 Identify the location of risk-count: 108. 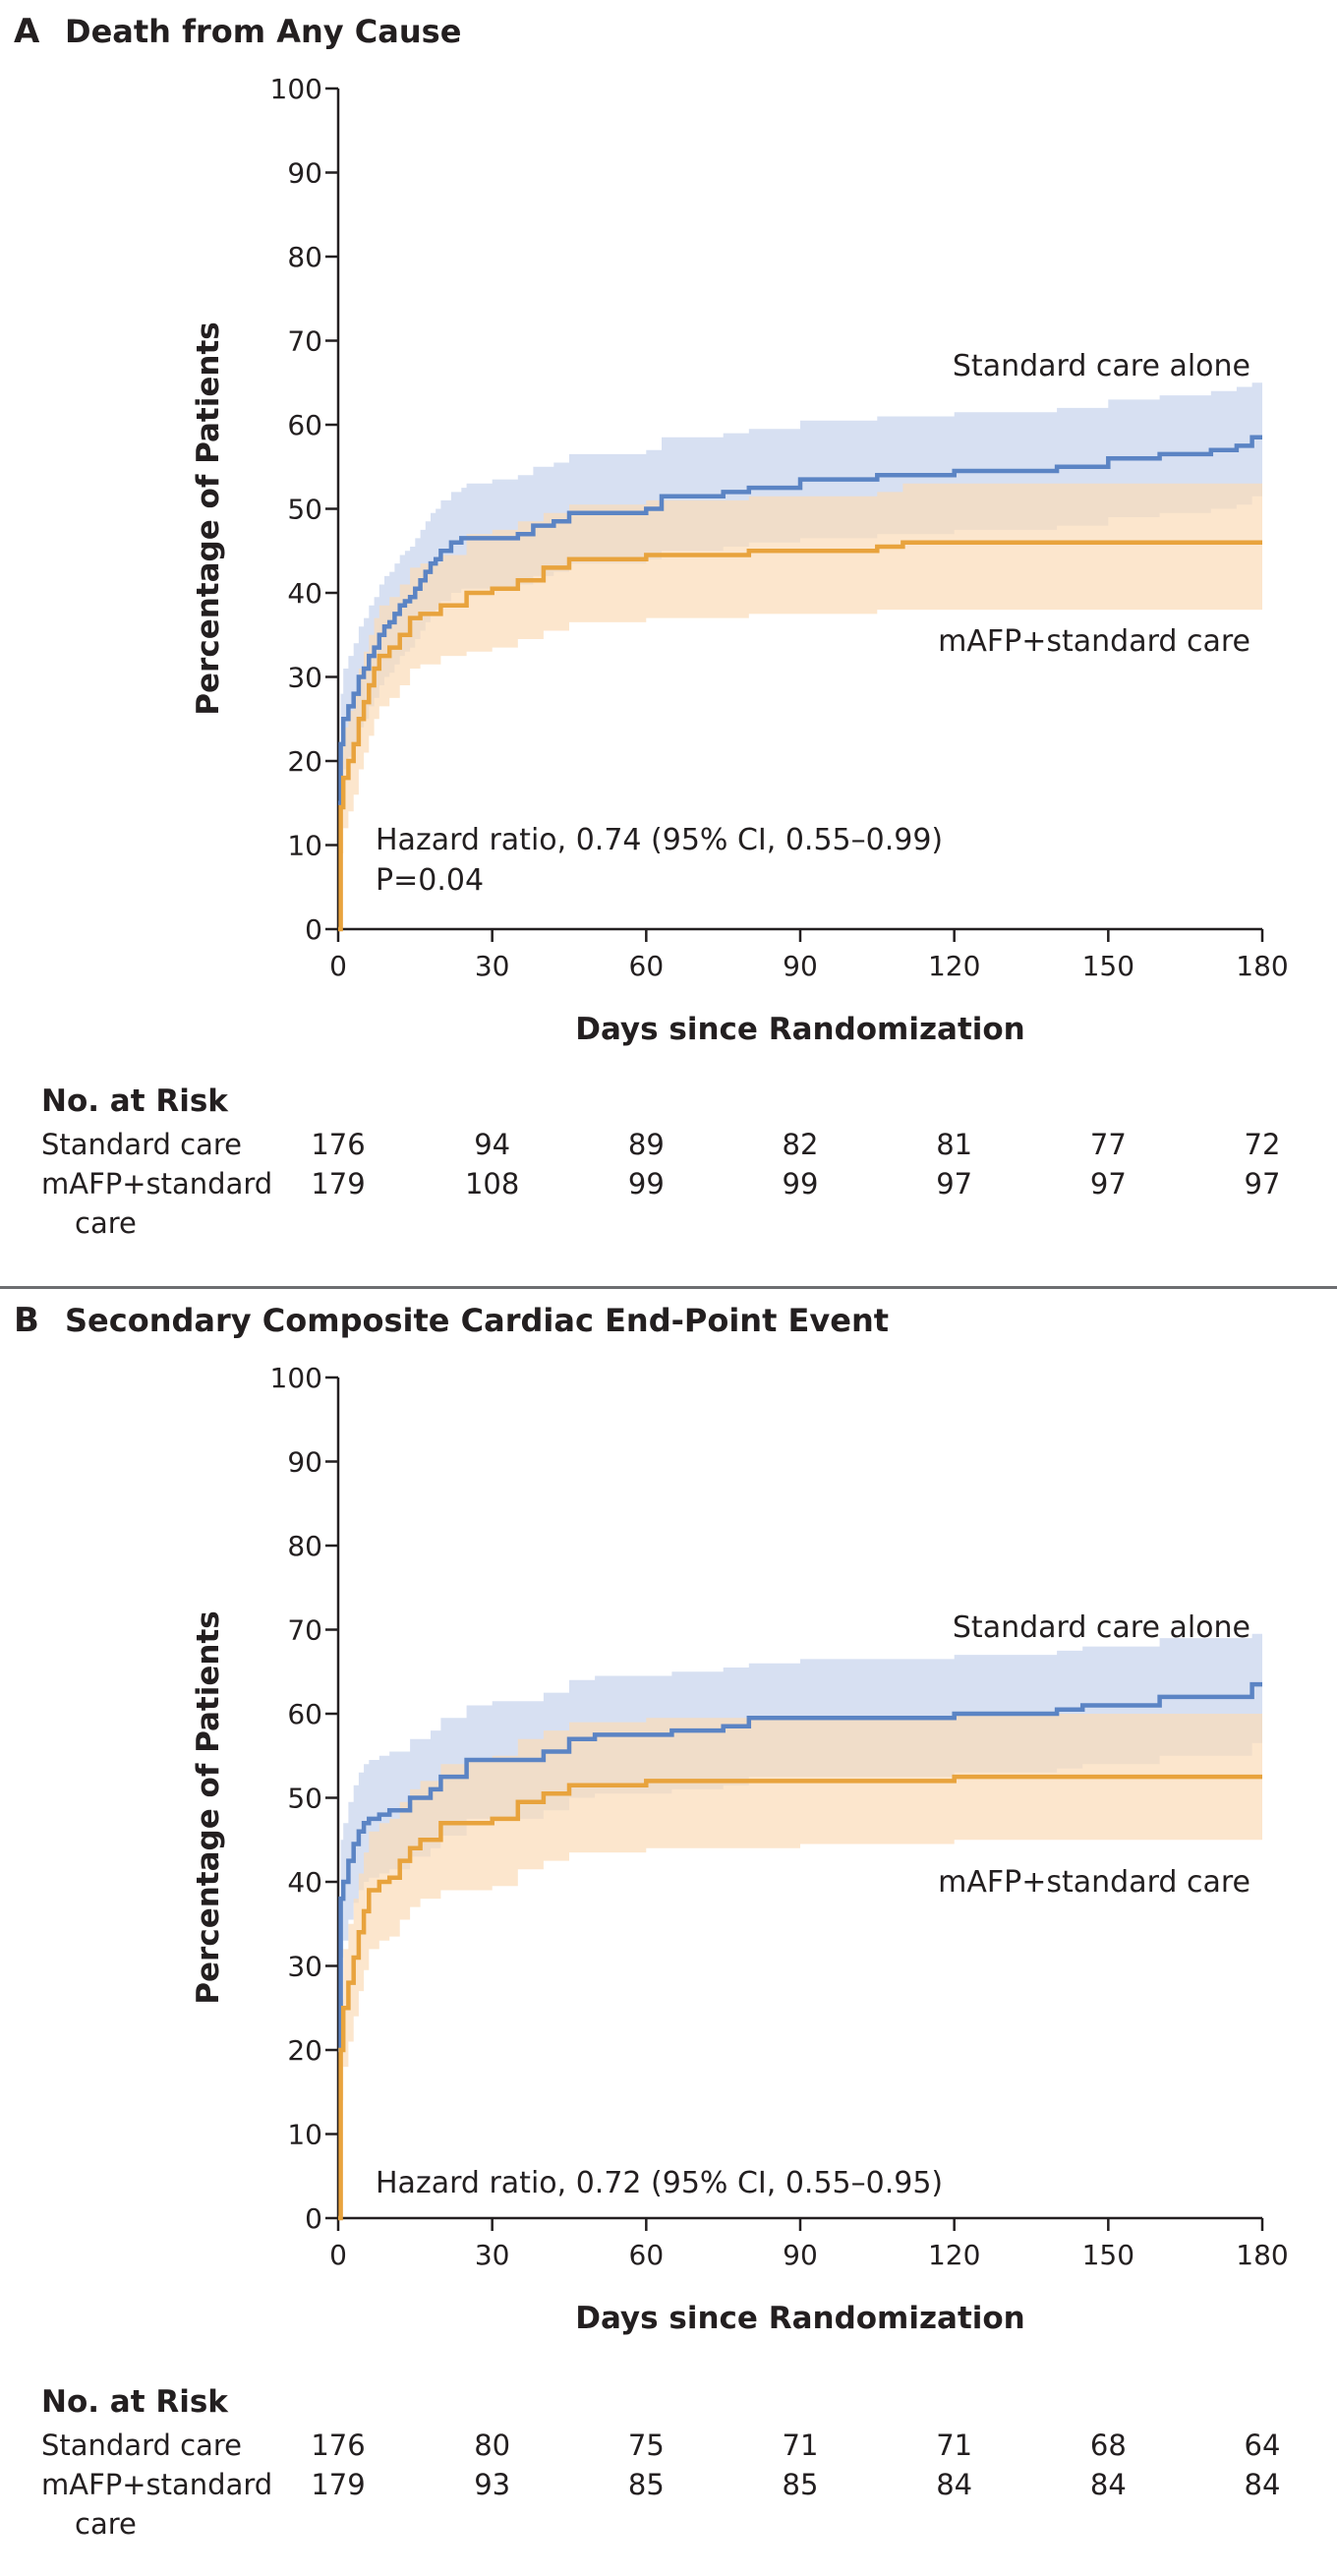
(492, 1183).